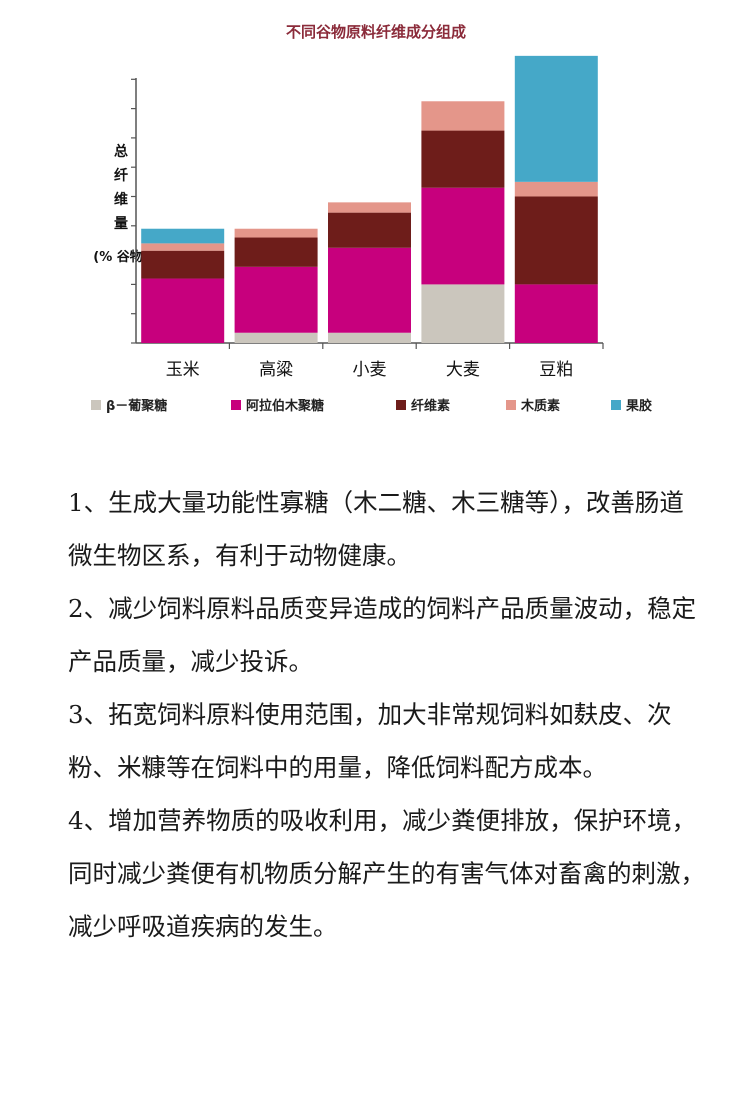 This screenshot has width=750, height=1112. What do you see at coordinates (136, 406) in the screenshot?
I see `legend-label: β－葡聚糖` at bounding box center [136, 406].